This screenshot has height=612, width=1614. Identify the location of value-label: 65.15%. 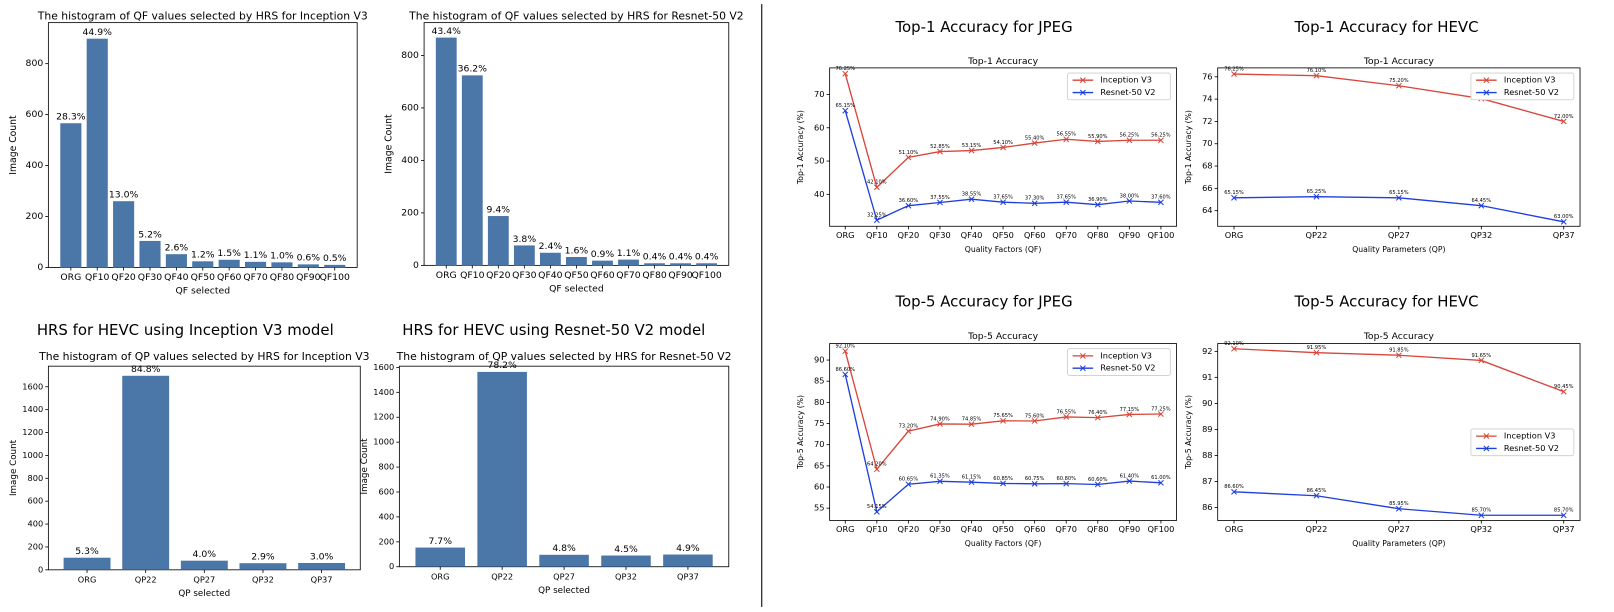
(845, 106).